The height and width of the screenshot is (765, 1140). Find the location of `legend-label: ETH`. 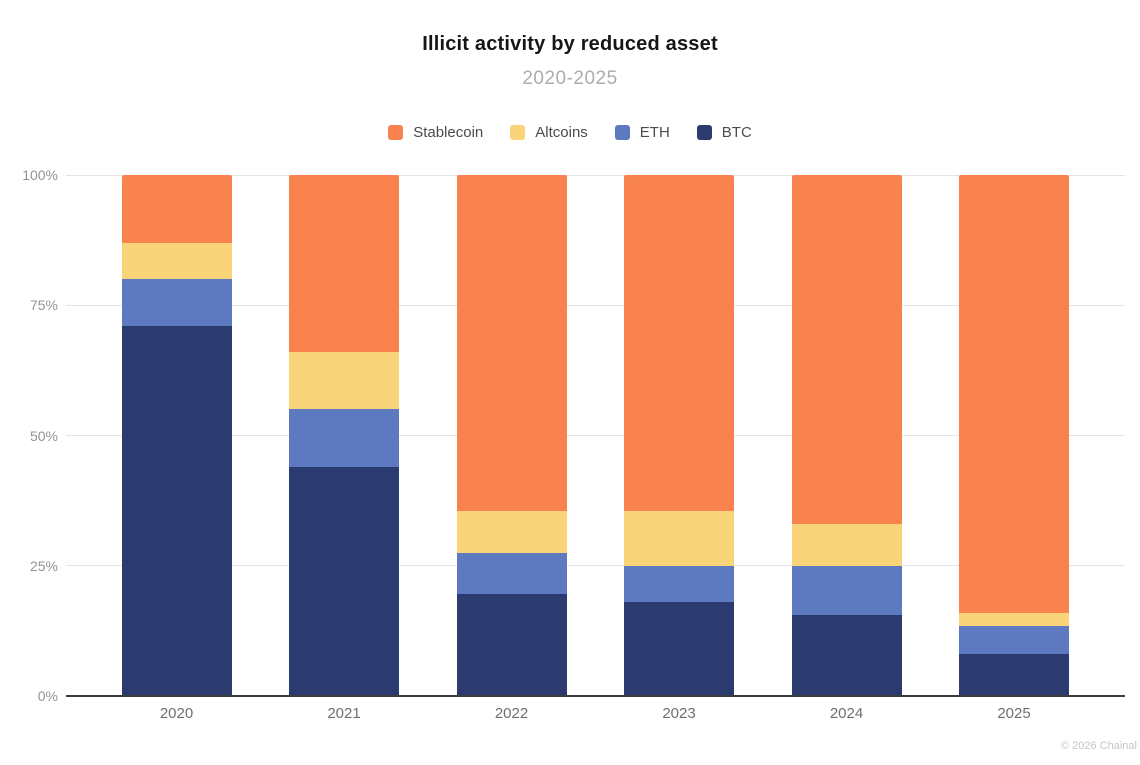

legend-label: ETH is located at coordinates (654, 132).